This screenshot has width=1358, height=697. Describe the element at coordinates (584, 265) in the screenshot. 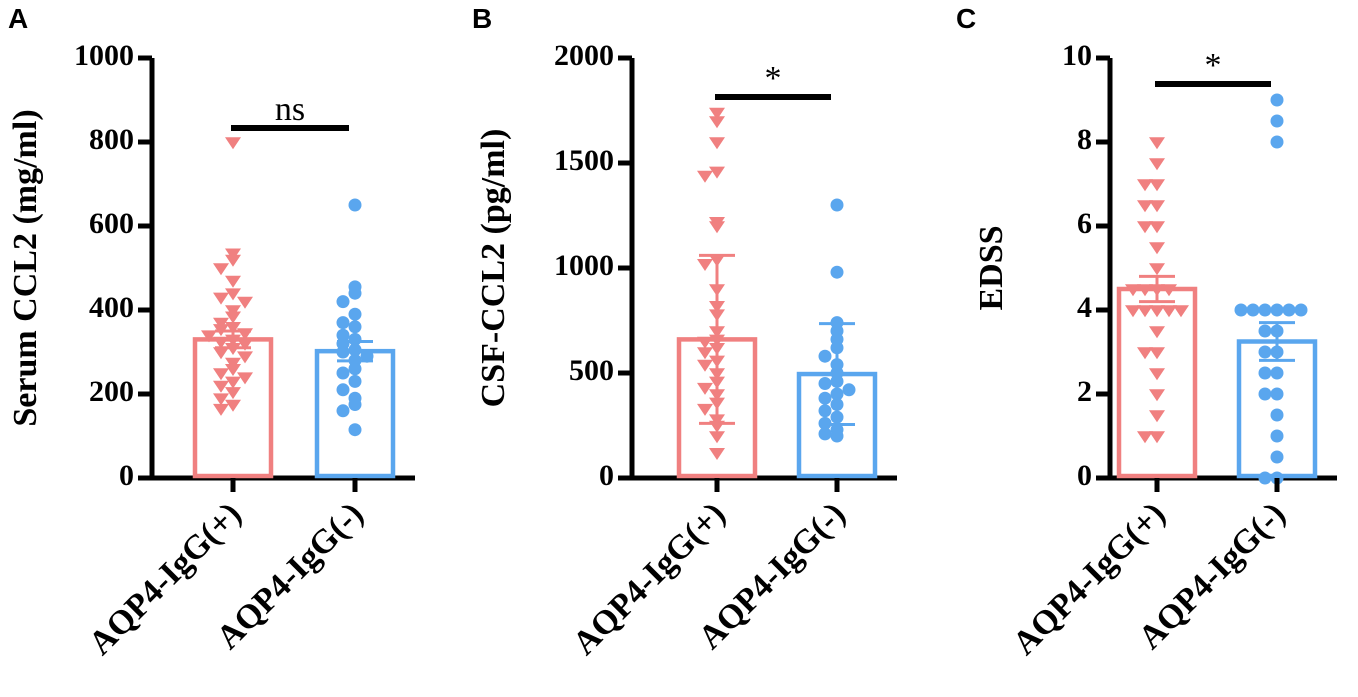

I see `y-tick-label: 1000` at that location.